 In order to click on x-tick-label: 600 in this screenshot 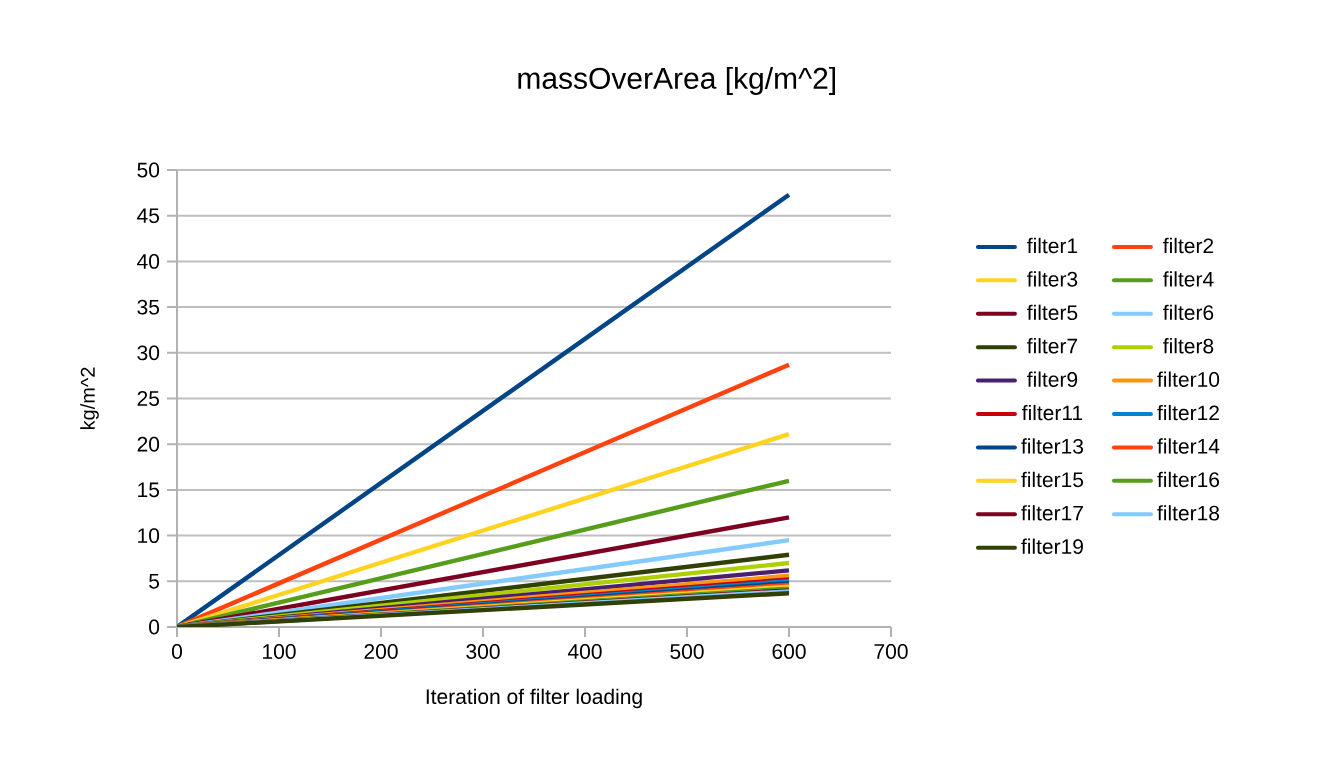, I will do `click(789, 651)`.